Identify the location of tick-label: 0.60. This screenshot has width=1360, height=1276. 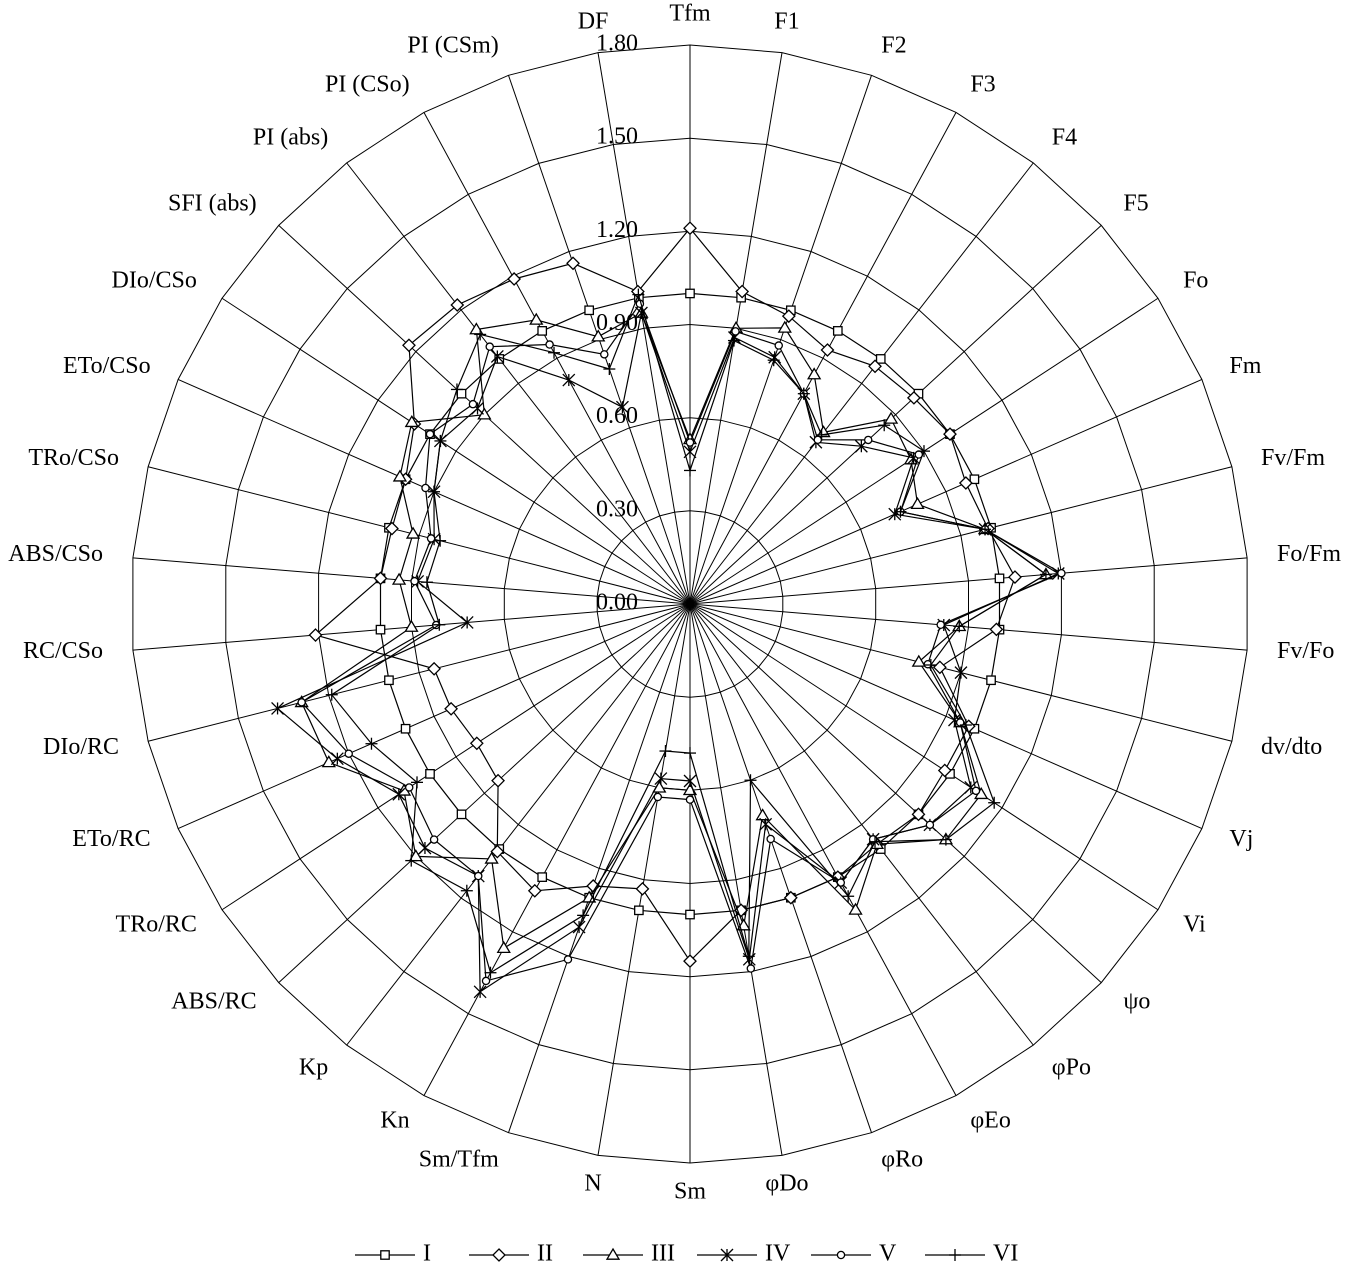
(617, 416).